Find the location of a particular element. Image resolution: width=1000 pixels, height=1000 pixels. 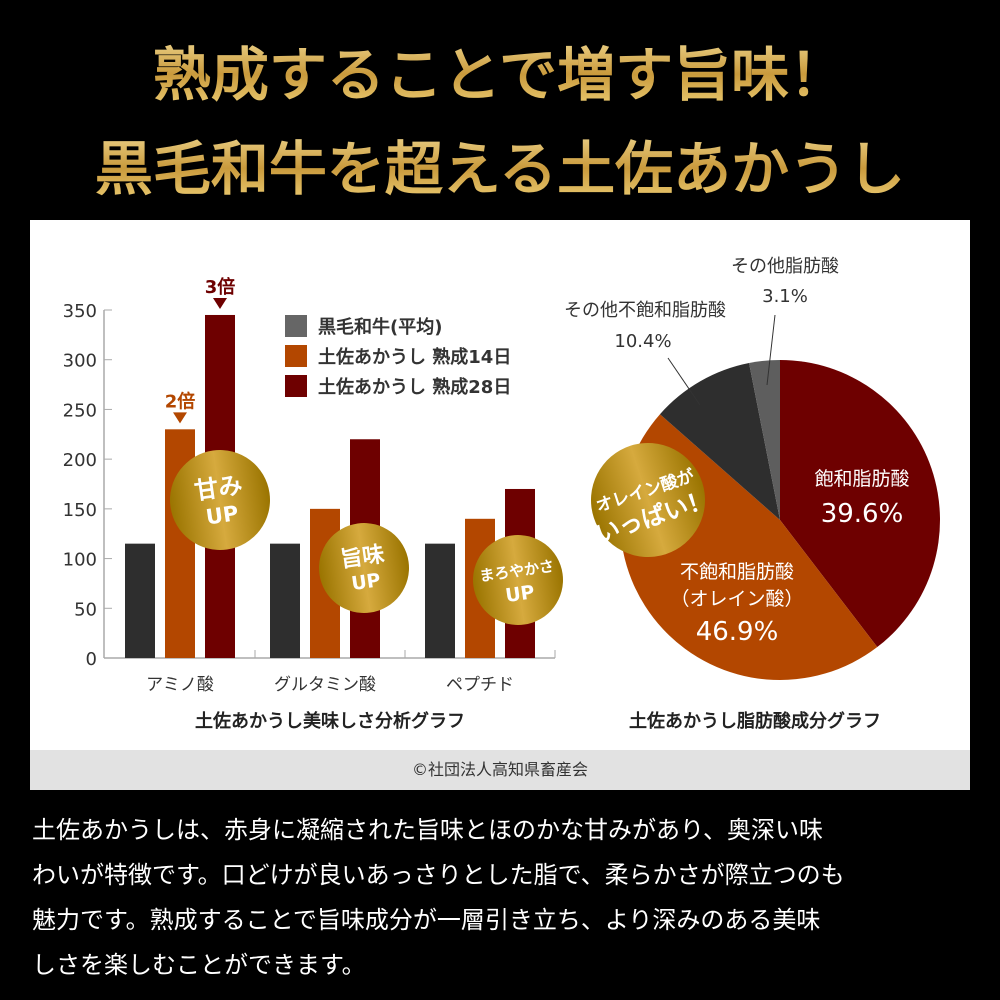

credit: ©社団法人高知県畜産会 is located at coordinates (500, 770).